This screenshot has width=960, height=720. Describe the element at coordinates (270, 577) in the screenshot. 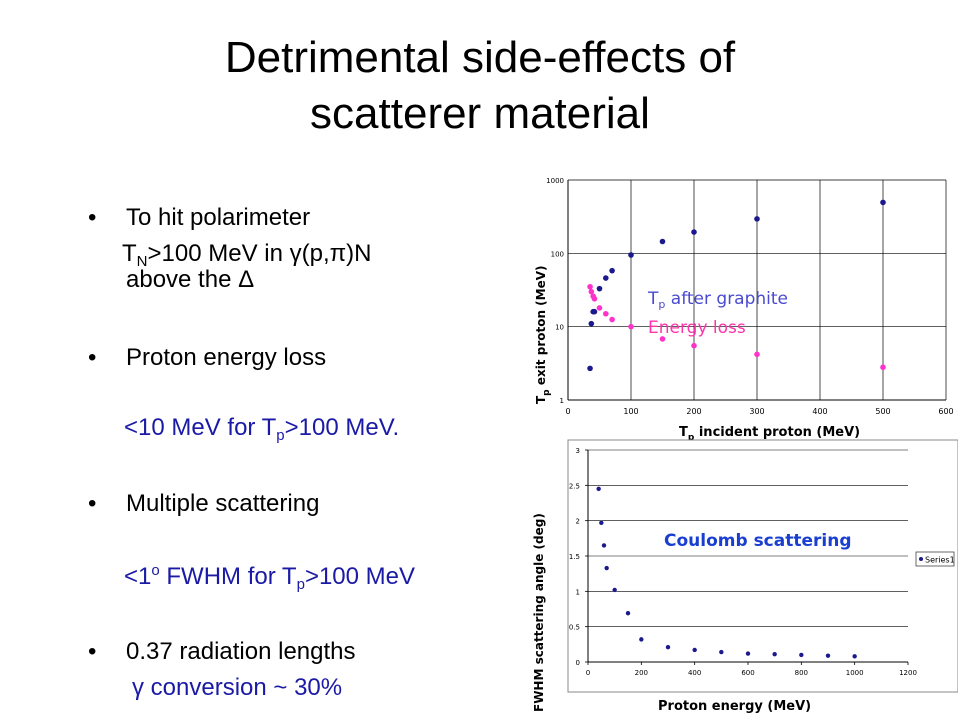

I see `bullet-multiple-scattering-detail: <1o FWHM for Tp>100 MeV` at that location.